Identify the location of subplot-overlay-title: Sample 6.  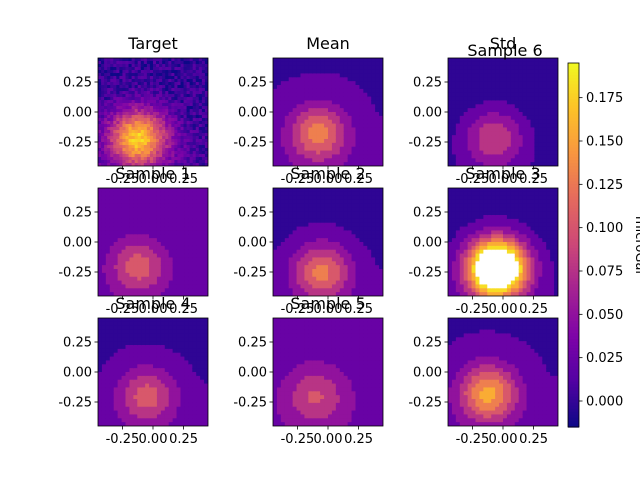
(504, 50).